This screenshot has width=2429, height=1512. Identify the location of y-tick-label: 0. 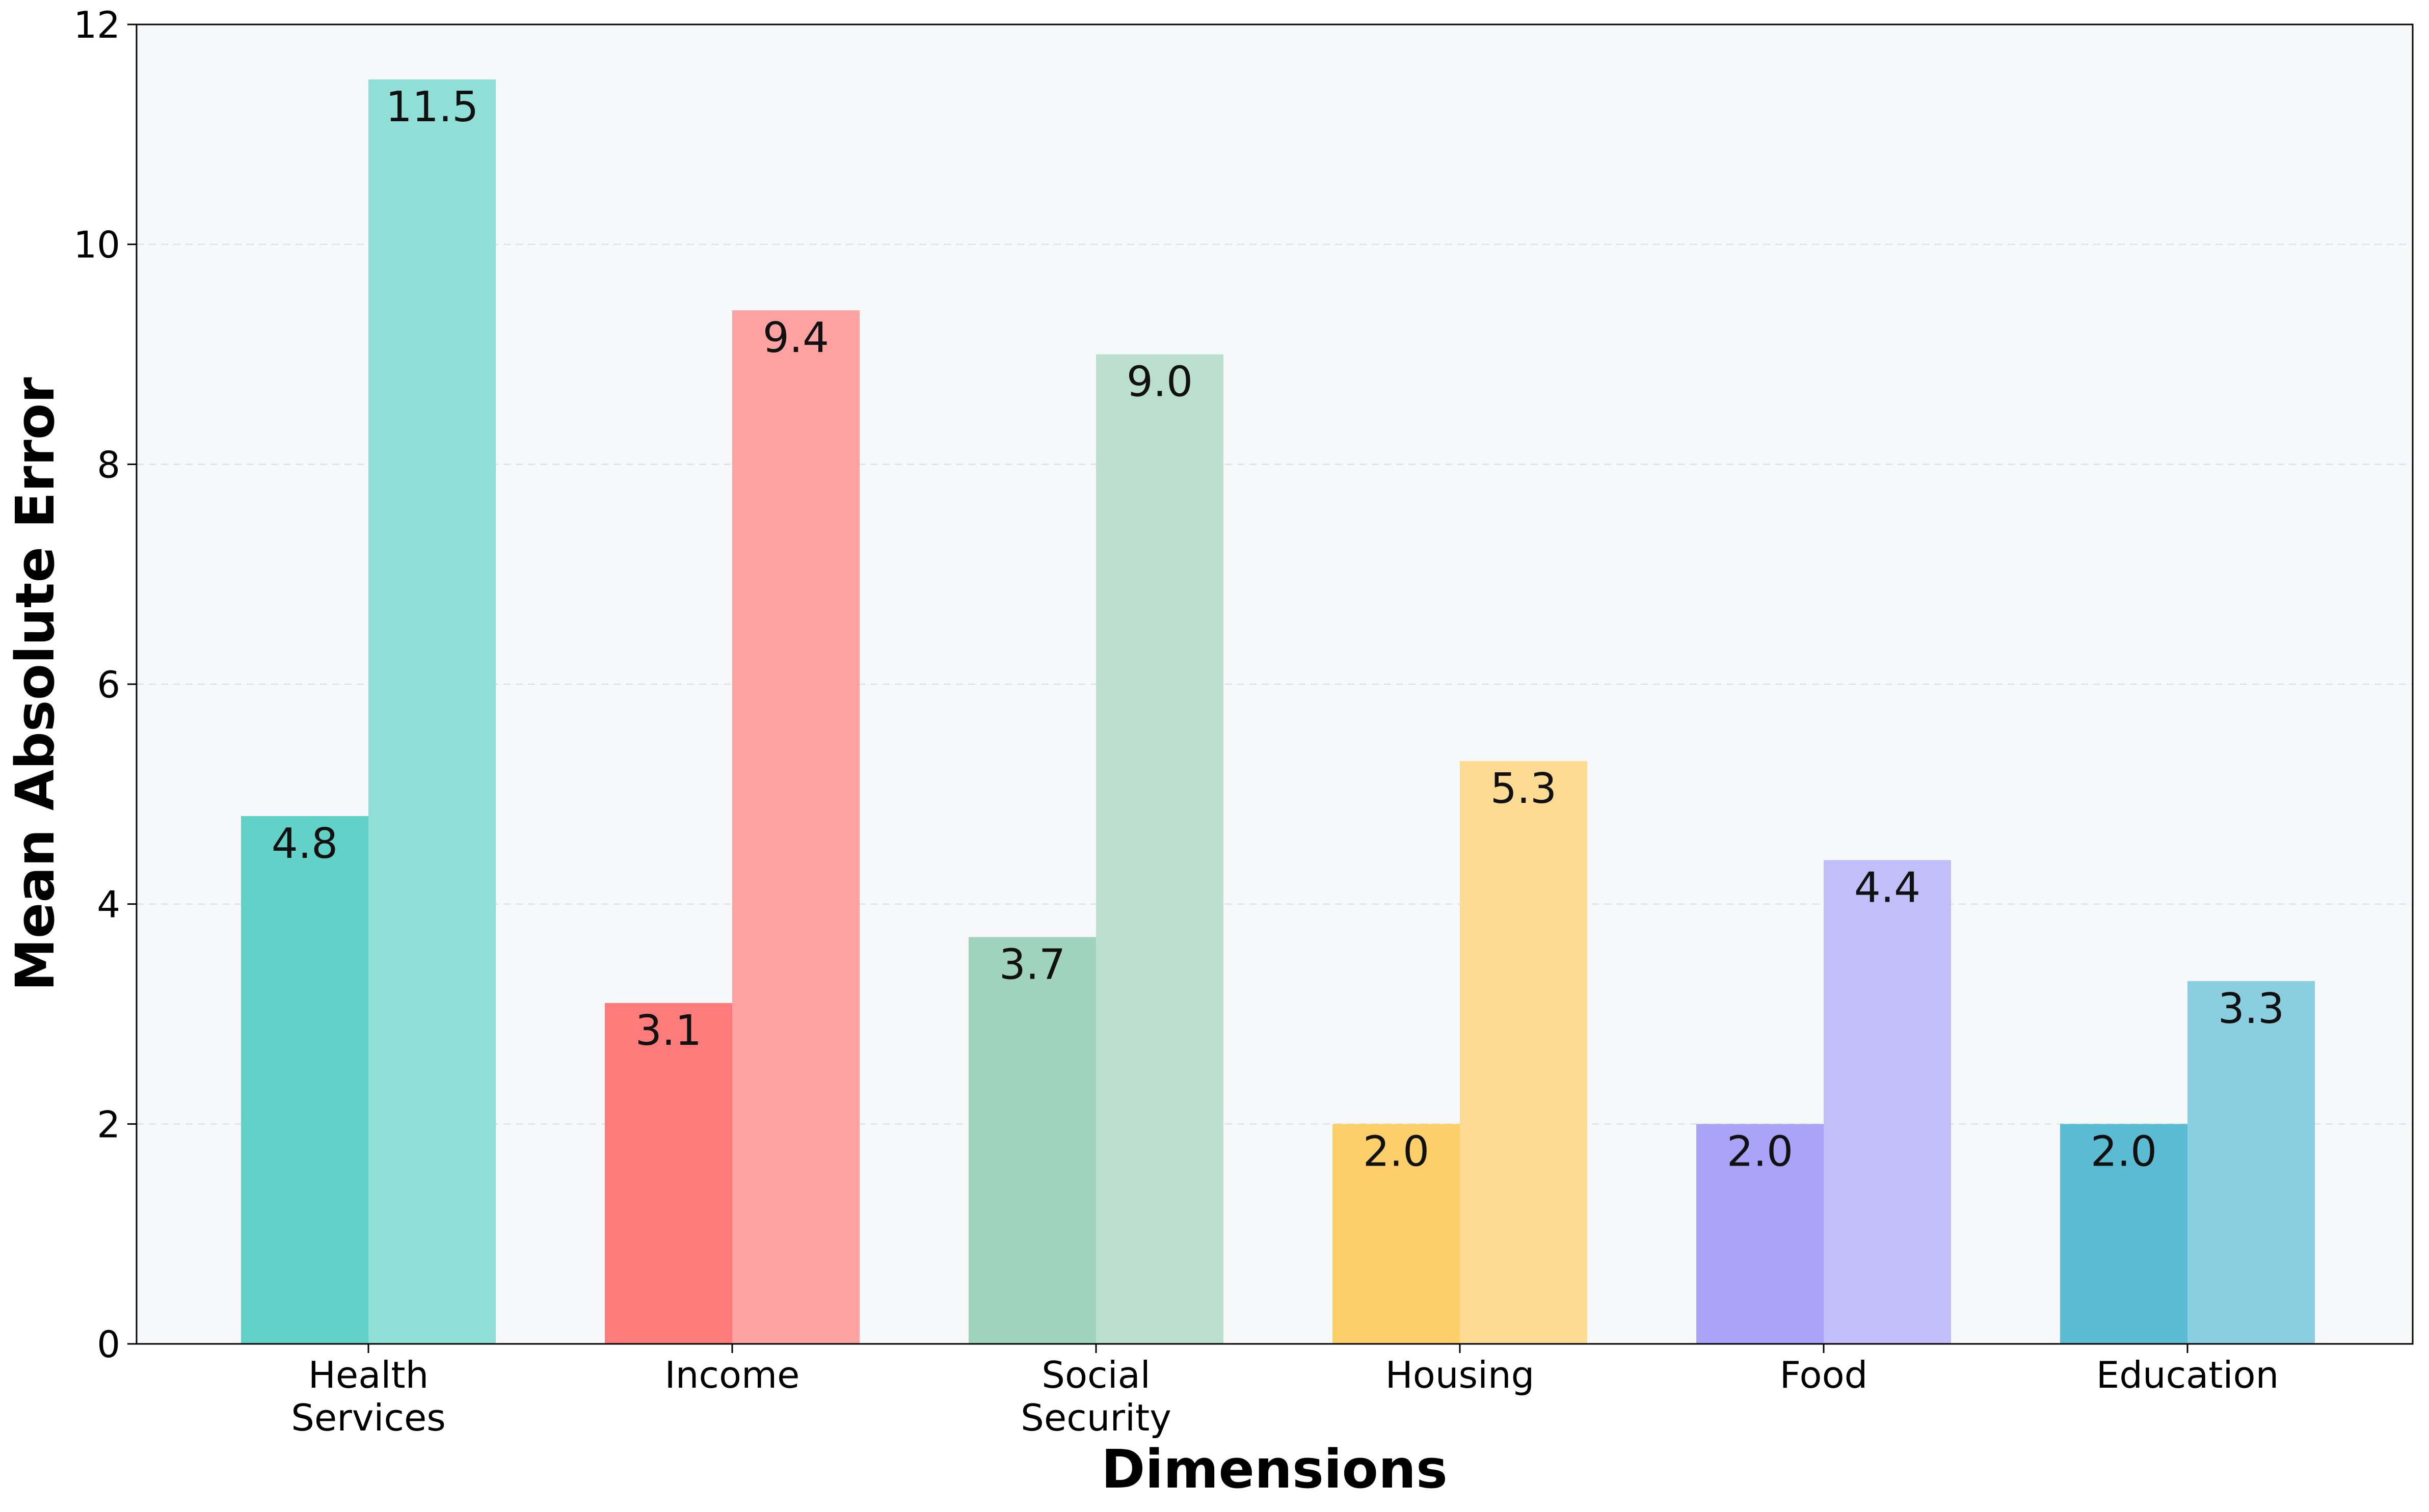
(108, 1344).